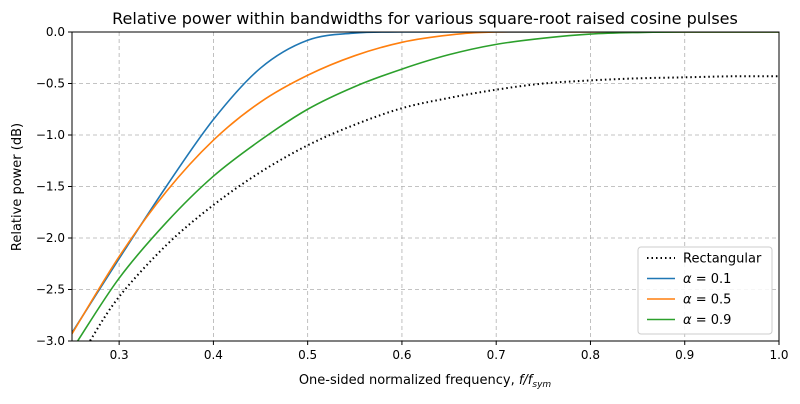 The image size is (800, 404). I want to click on y-tick-label: −3.0, so click(50, 341).